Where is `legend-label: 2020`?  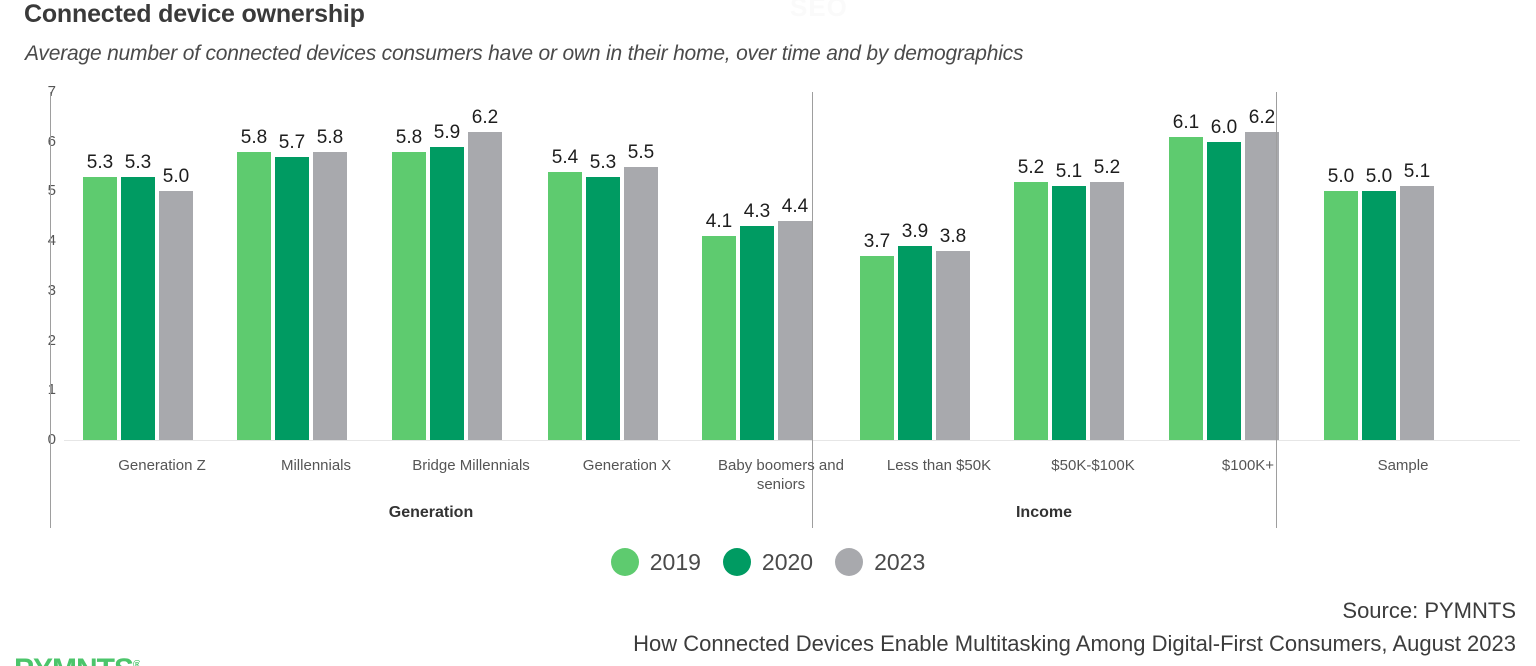
legend-label: 2020 is located at coordinates (787, 561).